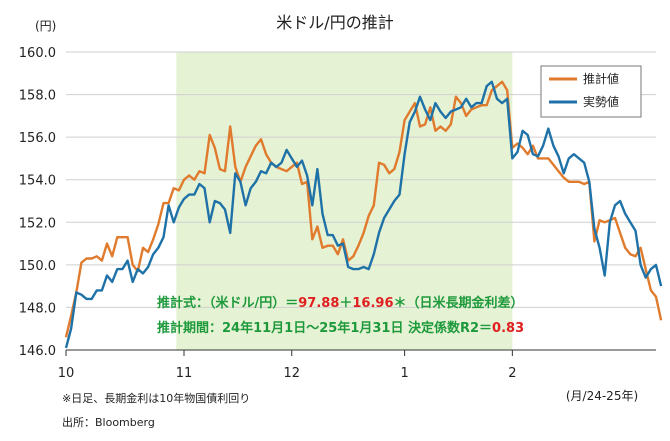 This screenshot has height=441, width=670. Describe the element at coordinates (601, 101) in the screenshot. I see `legend-label-actual: 実勢値` at that location.